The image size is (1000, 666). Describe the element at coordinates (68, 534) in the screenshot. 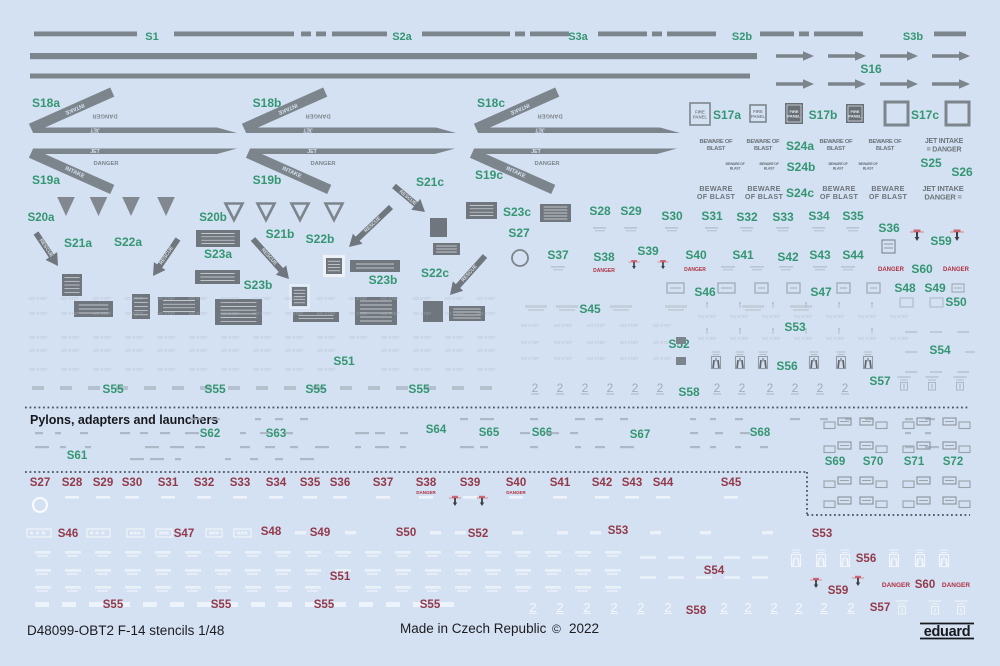

I see `svg-text: S46` at that location.